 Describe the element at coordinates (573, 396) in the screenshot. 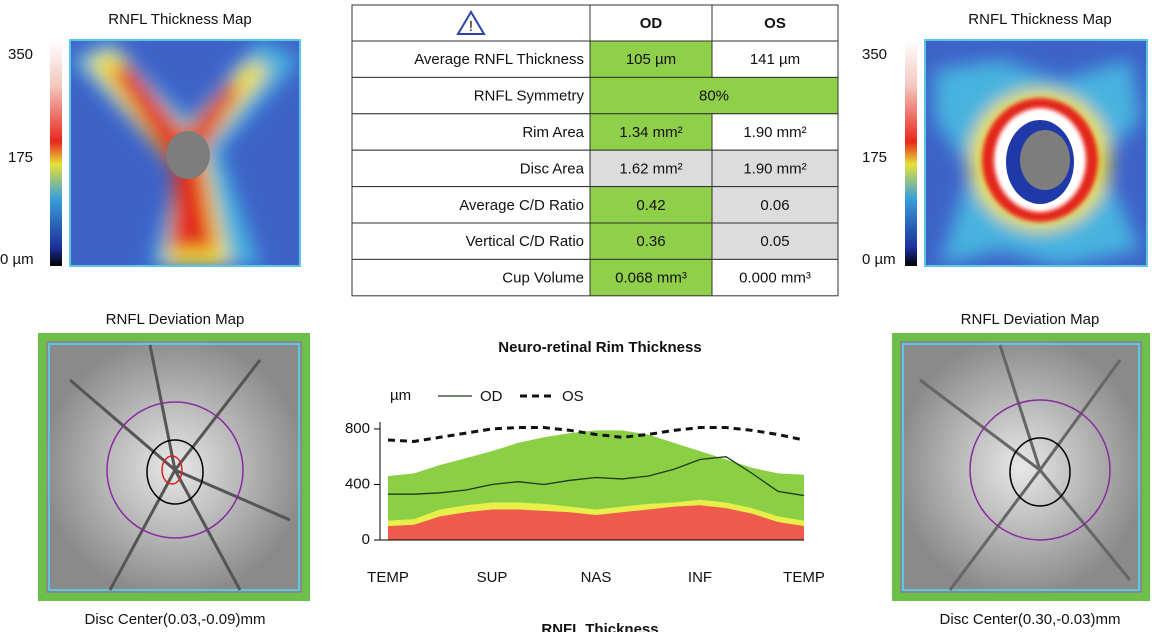

I see `legend-label: OS` at that location.